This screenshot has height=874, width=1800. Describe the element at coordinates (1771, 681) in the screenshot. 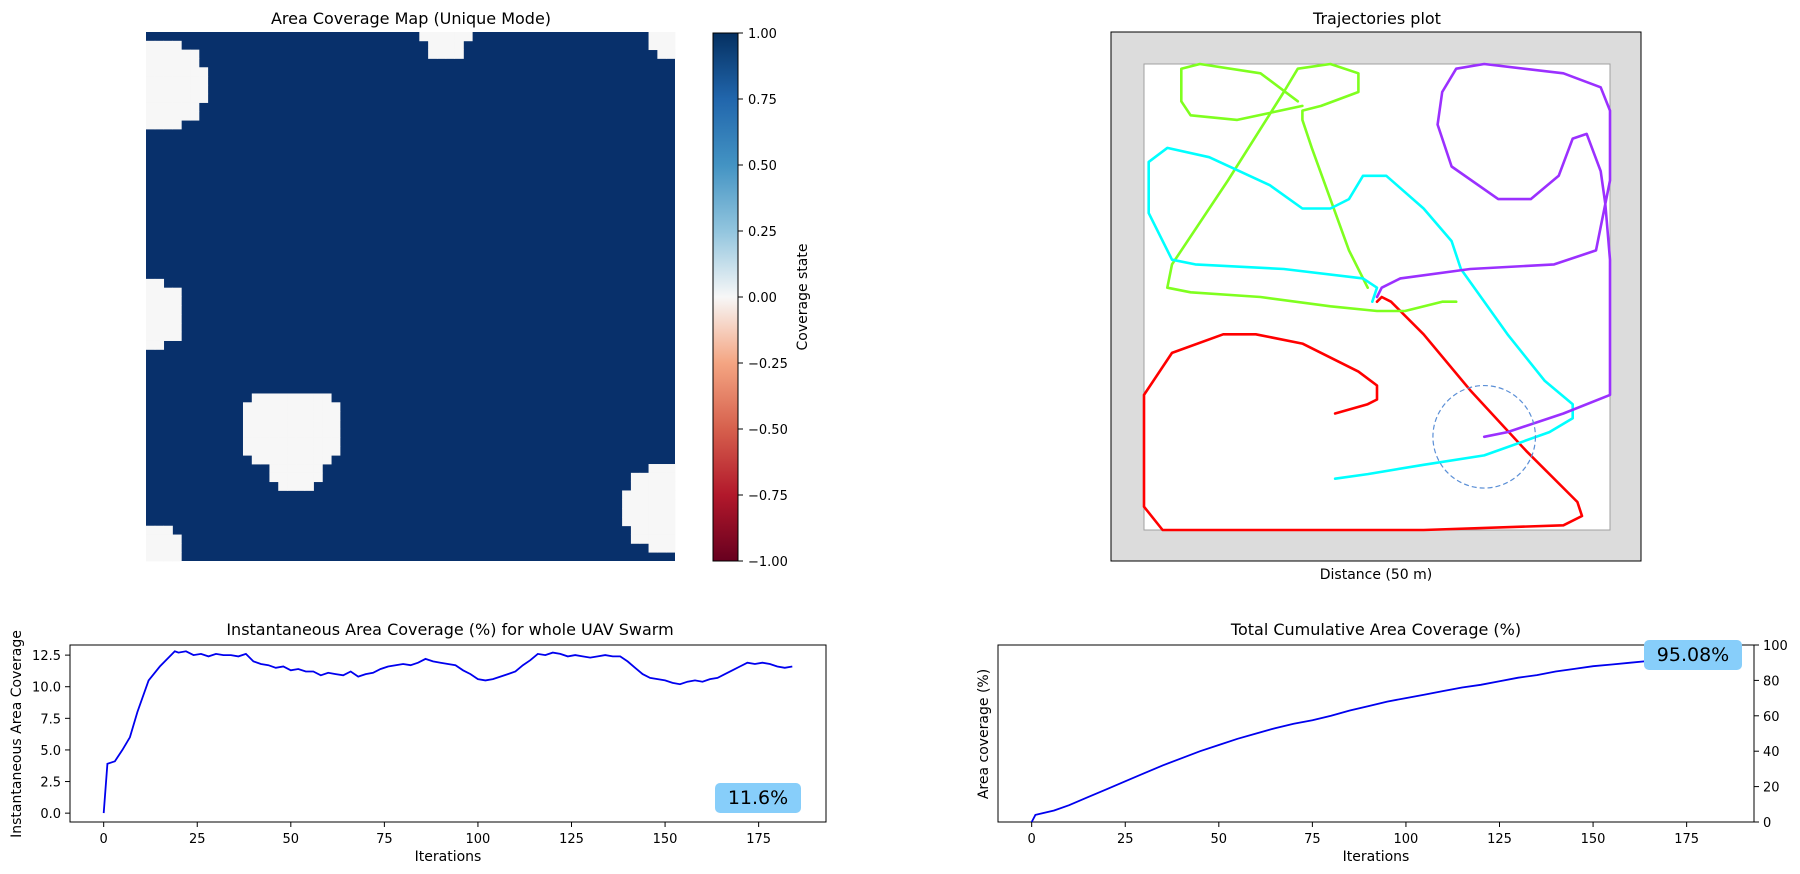

I see `y-tick-label: 80` at that location.